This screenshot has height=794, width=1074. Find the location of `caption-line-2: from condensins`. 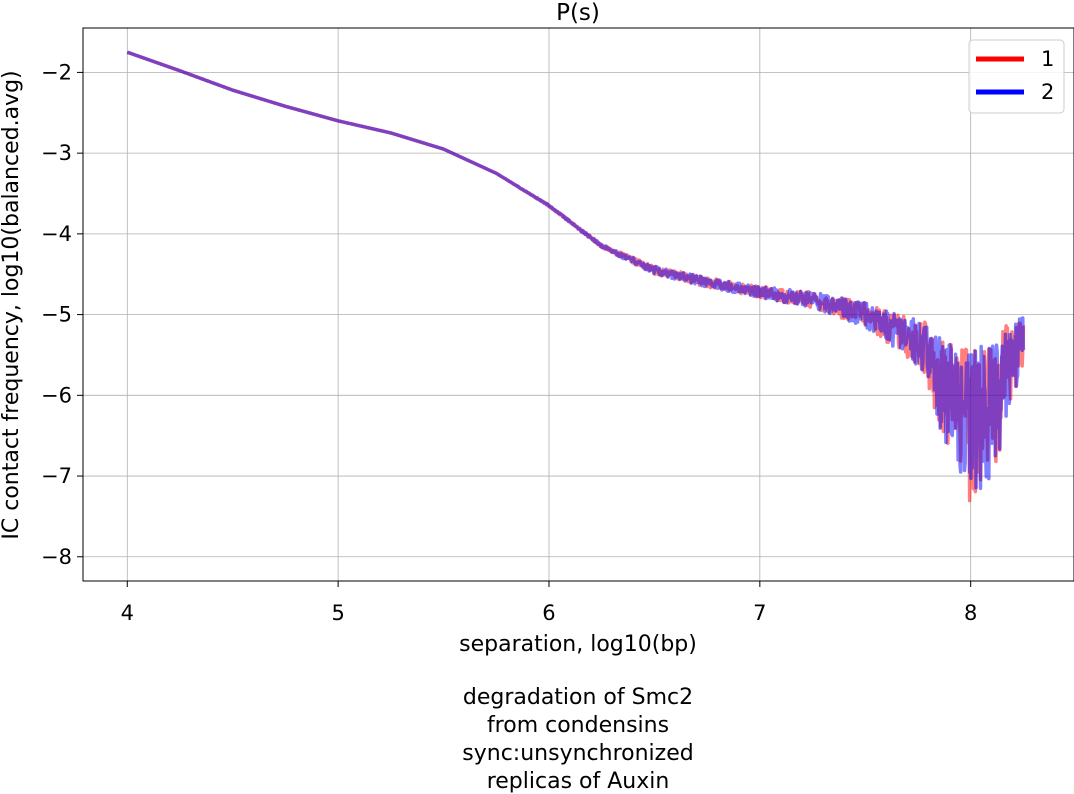

caption-line-2: from condensins is located at coordinates (578, 725).